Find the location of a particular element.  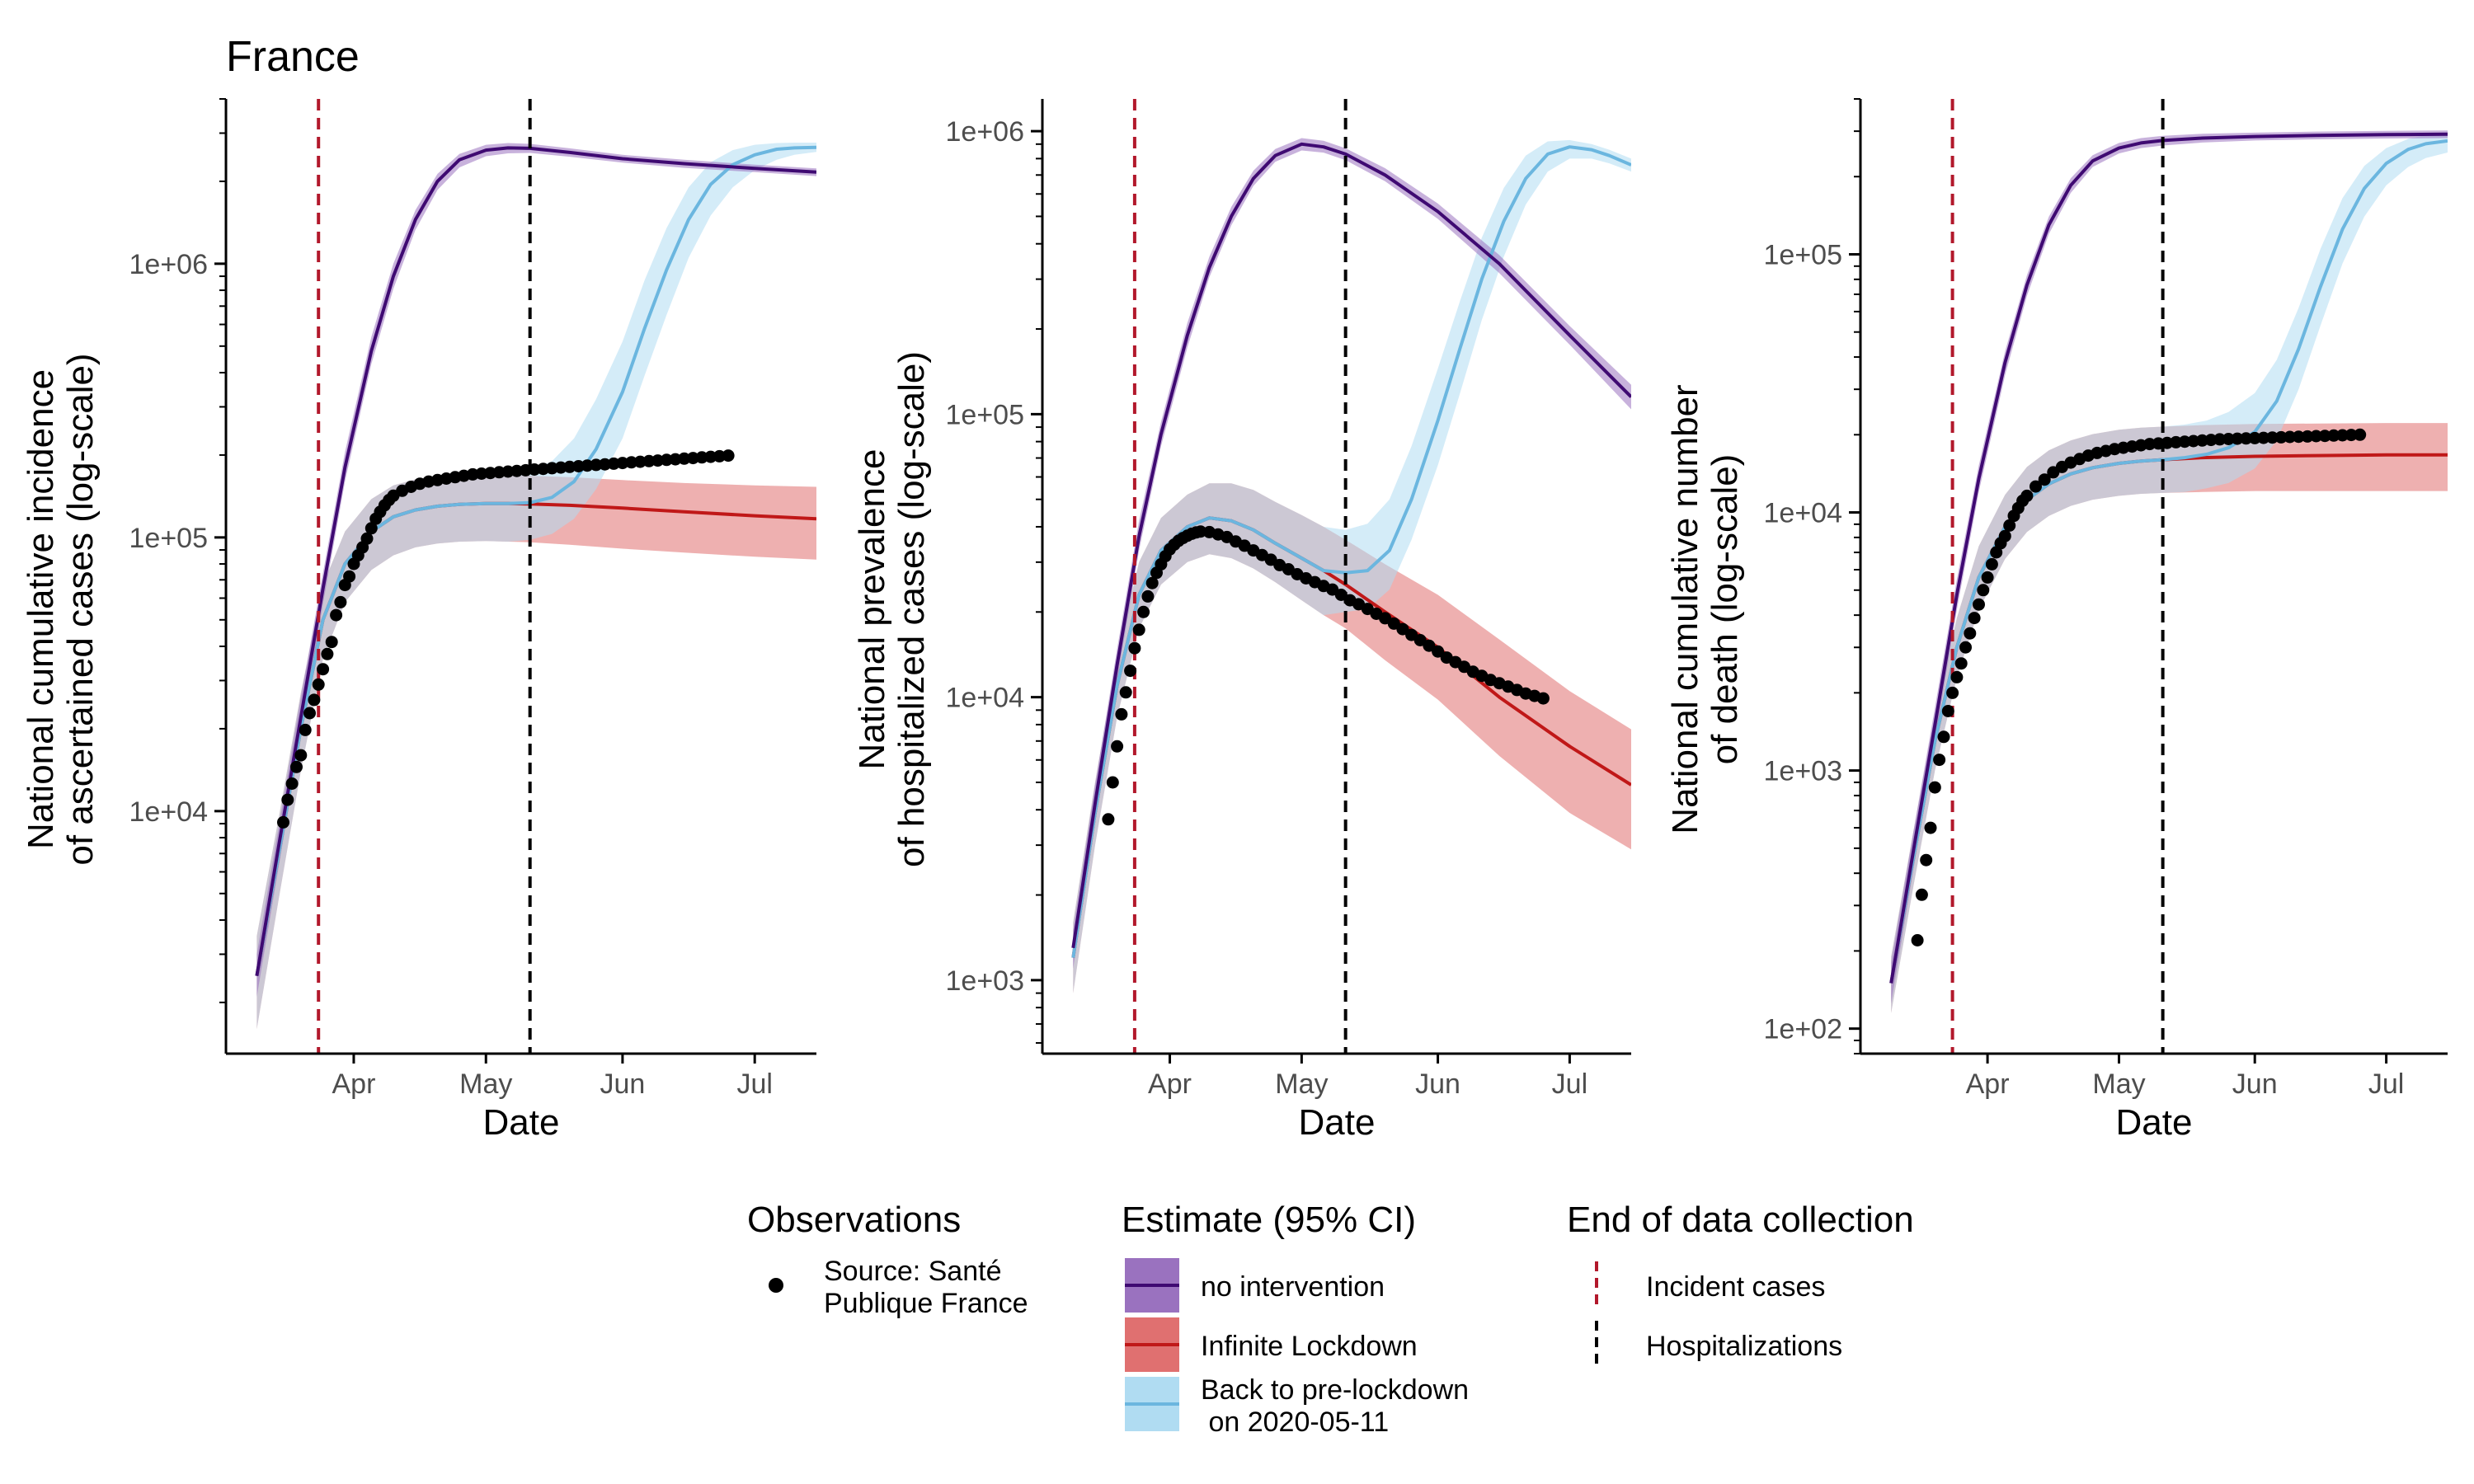

legend-observation-label-line-1: Source: Santé is located at coordinates (912, 1271).